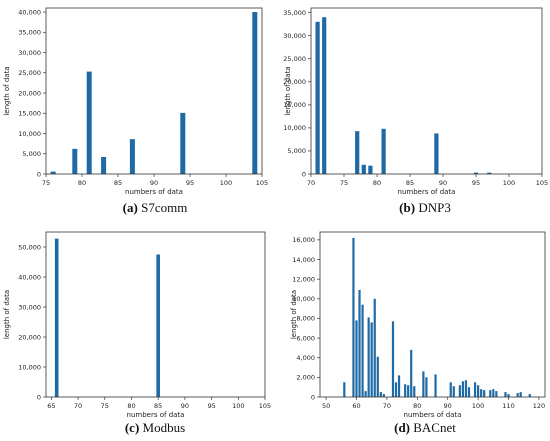  What do you see at coordinates (29, 134) in the screenshot?
I see `panel-a-ytick-label-2: 10,000` at bounding box center [29, 134].